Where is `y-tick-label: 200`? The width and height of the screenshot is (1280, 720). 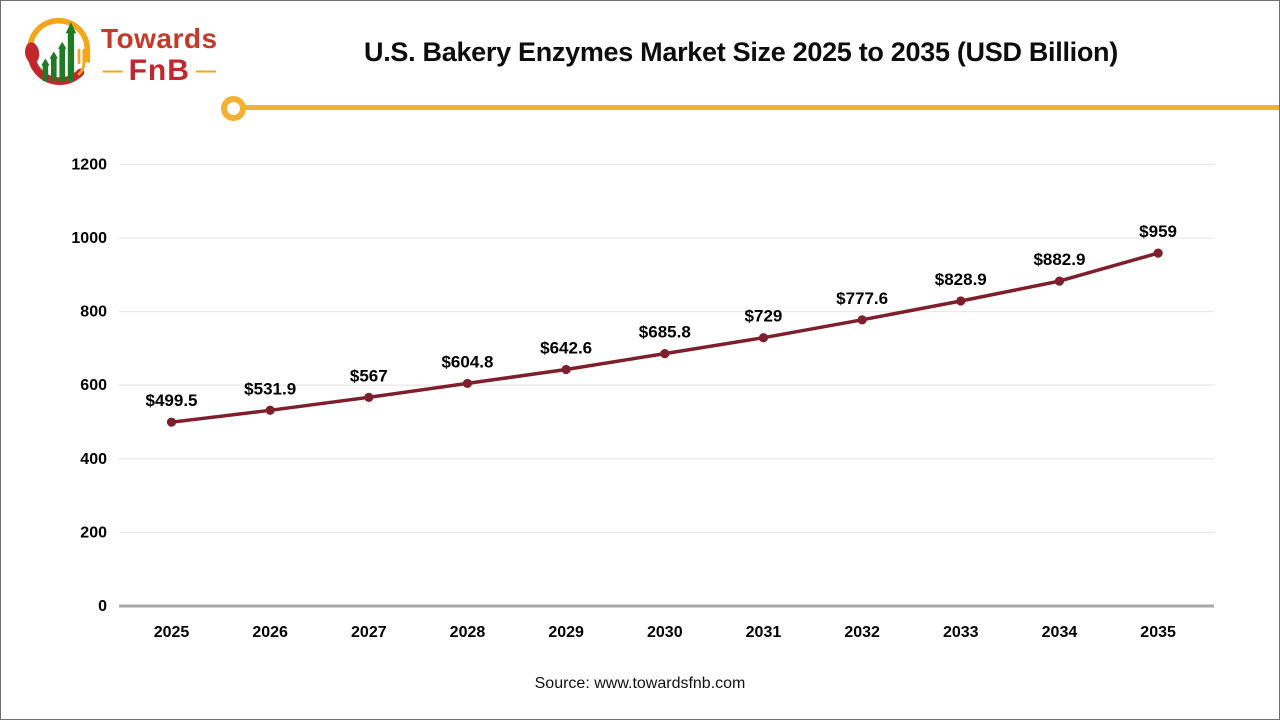
y-tick-label: 200 is located at coordinates (93, 532).